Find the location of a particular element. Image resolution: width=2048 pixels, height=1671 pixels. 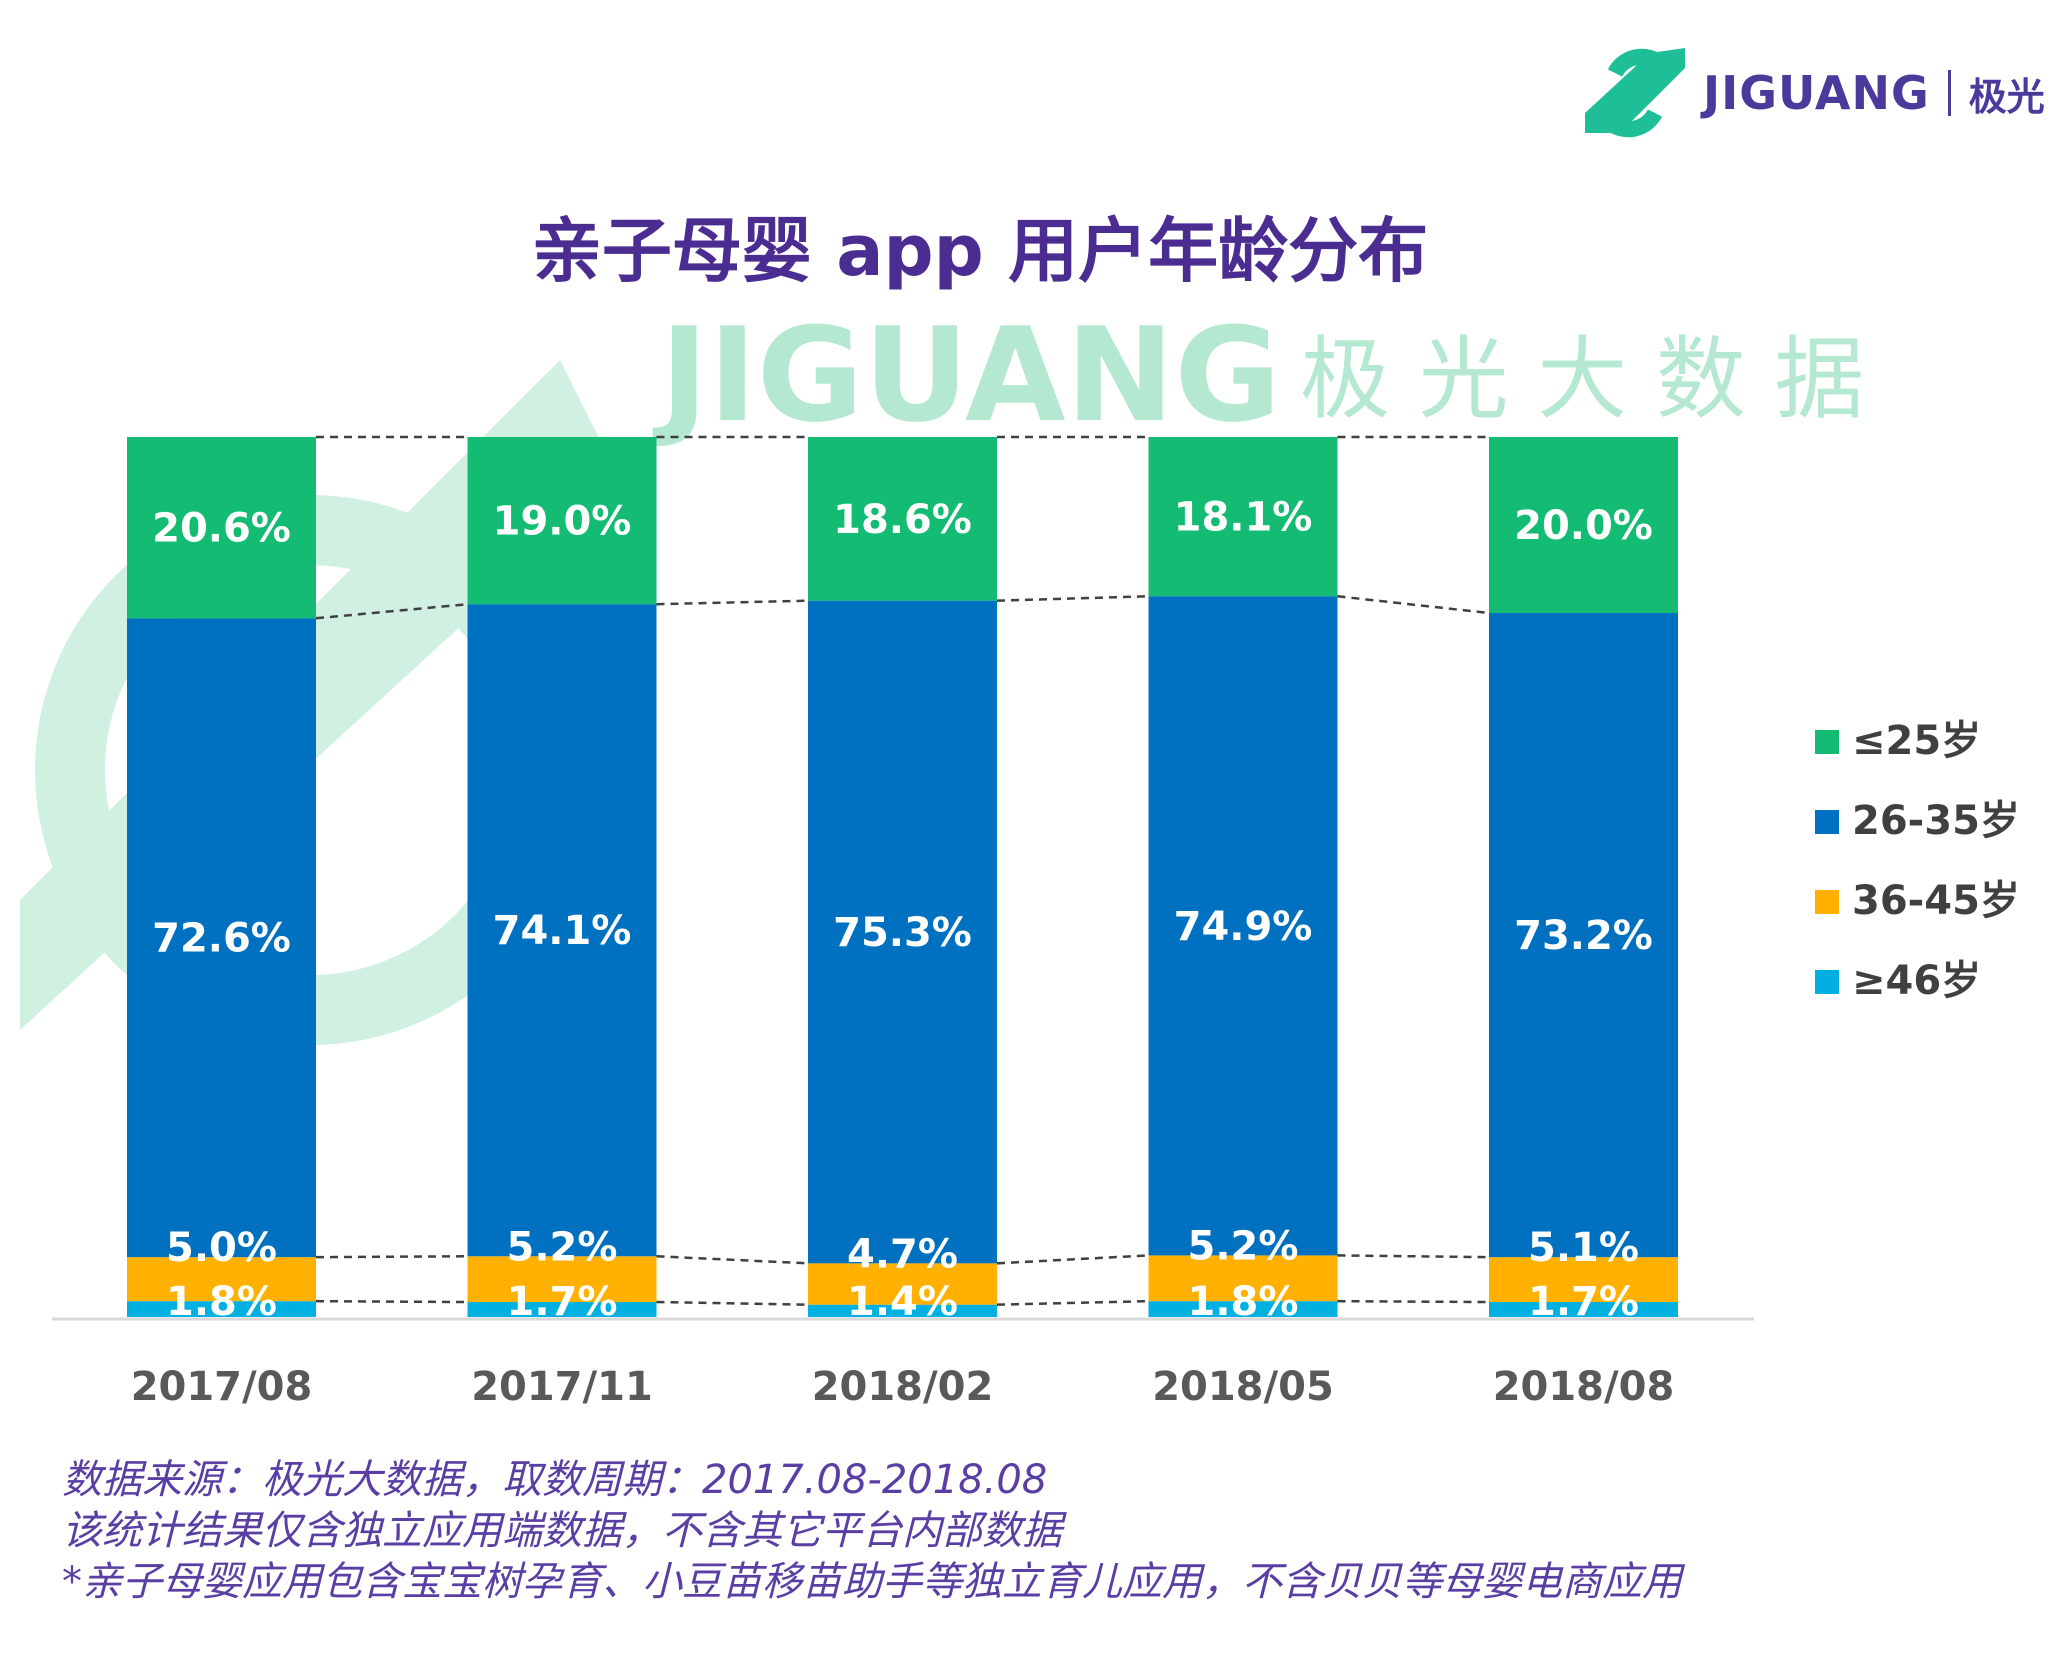

data-label: 18.6% is located at coordinates (902, 520).